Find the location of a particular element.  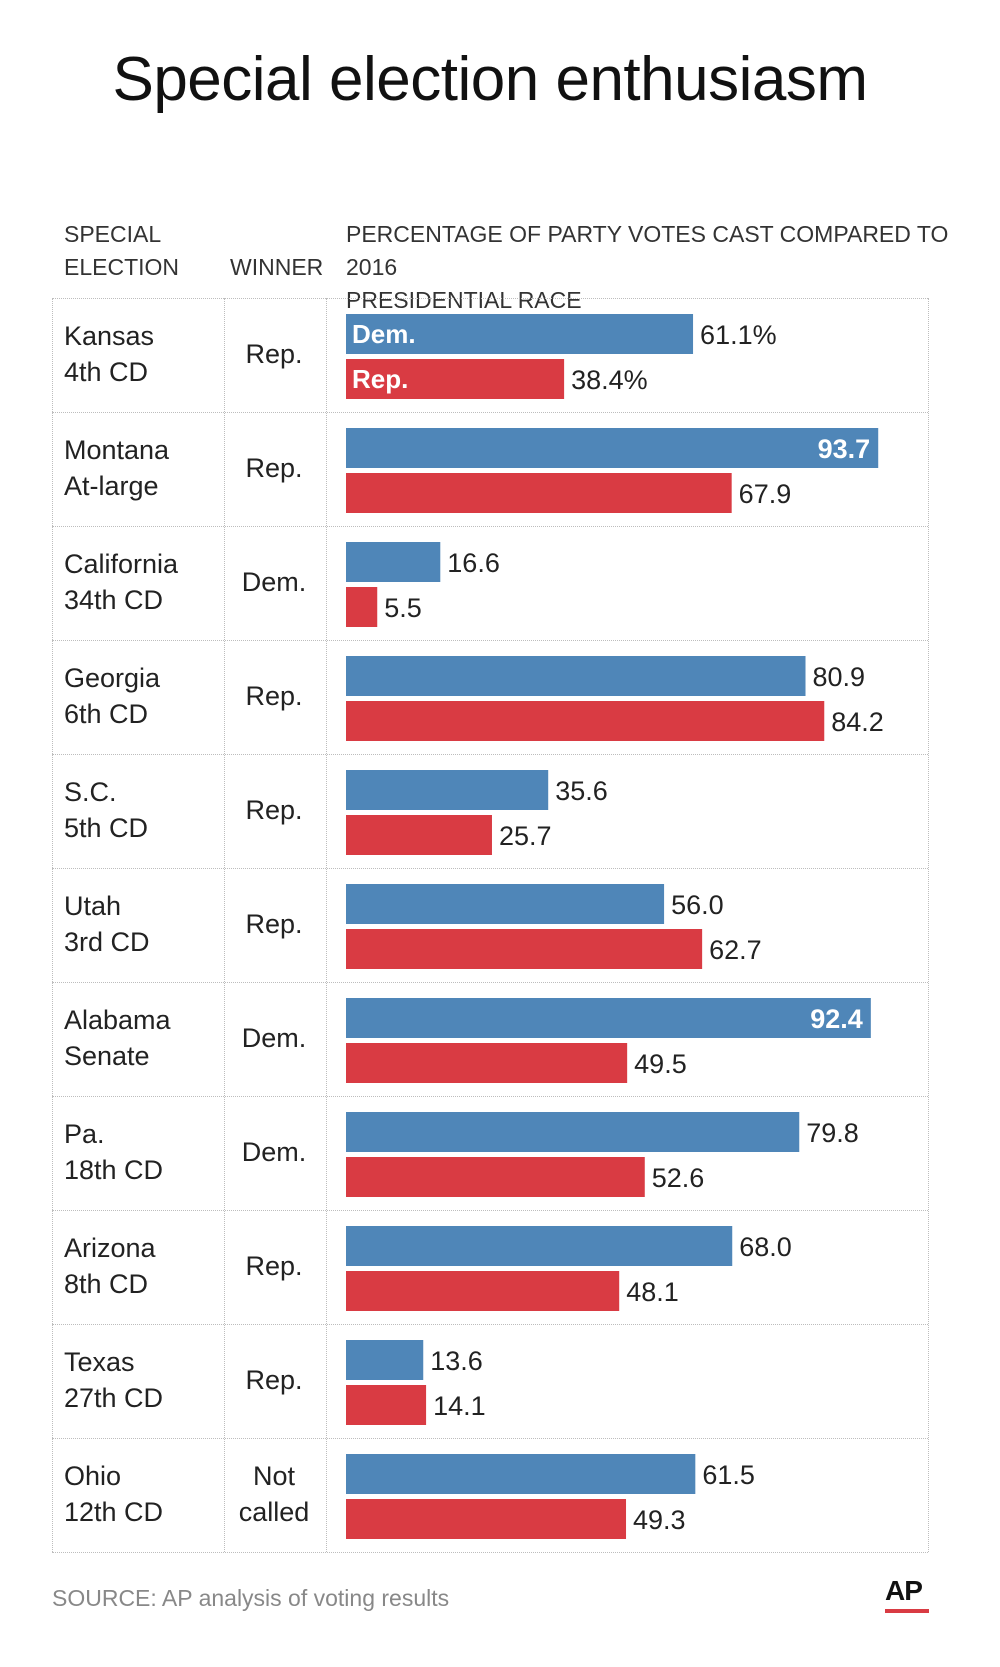

value-label: 35.6 is located at coordinates (581, 791).